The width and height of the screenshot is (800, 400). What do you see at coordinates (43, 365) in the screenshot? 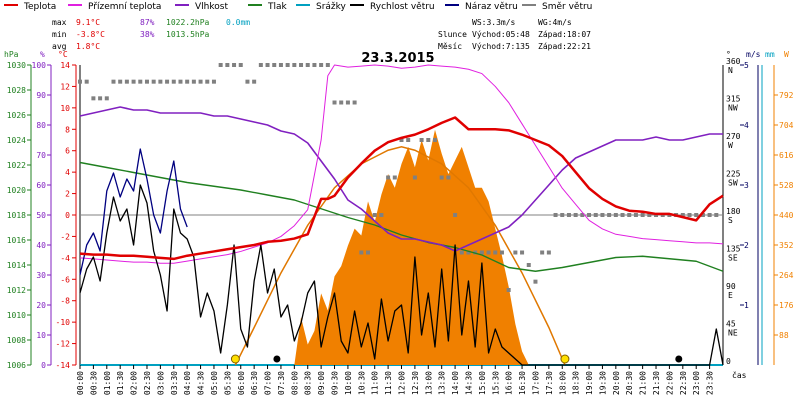
I see `humidity-tick-label: 0` at bounding box center [43, 365].